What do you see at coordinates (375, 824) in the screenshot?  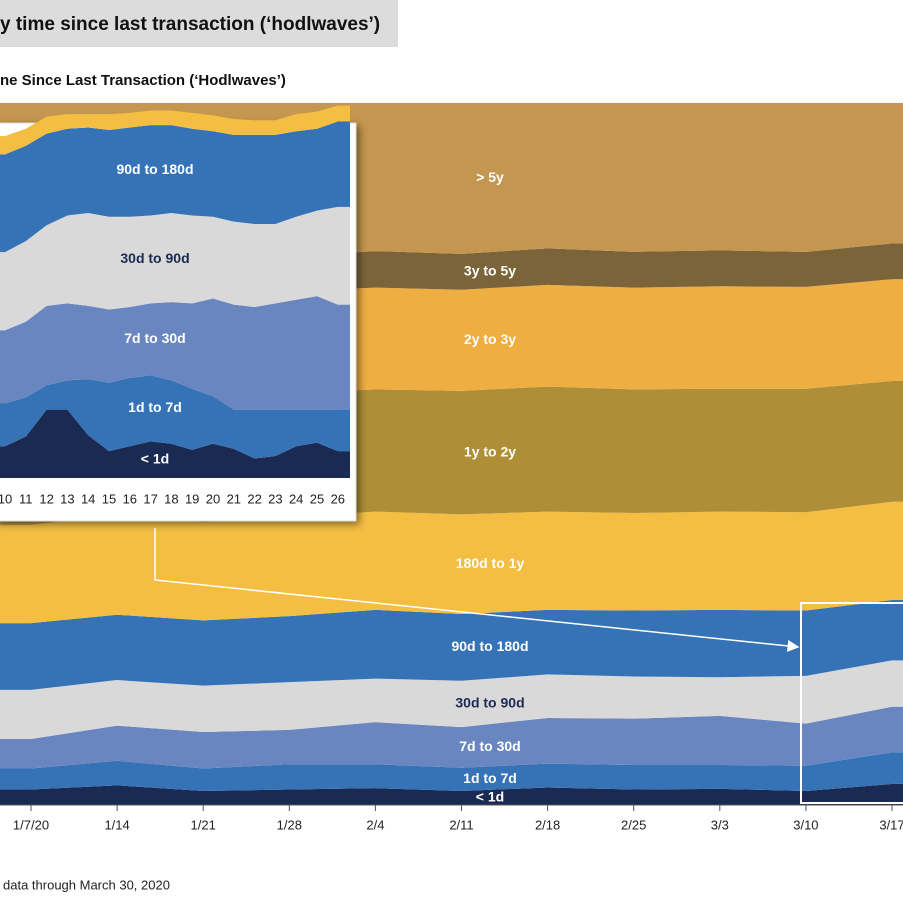 I see `x-tick-label: 2/4` at bounding box center [375, 824].